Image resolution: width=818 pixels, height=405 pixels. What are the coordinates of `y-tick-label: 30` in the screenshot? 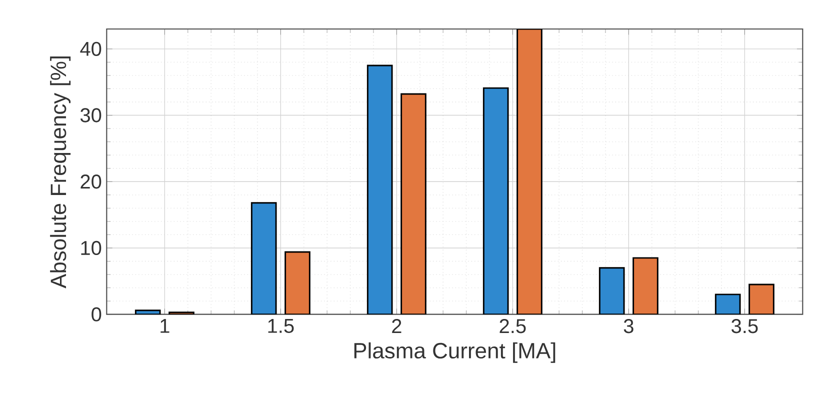 It's located at (91, 115).